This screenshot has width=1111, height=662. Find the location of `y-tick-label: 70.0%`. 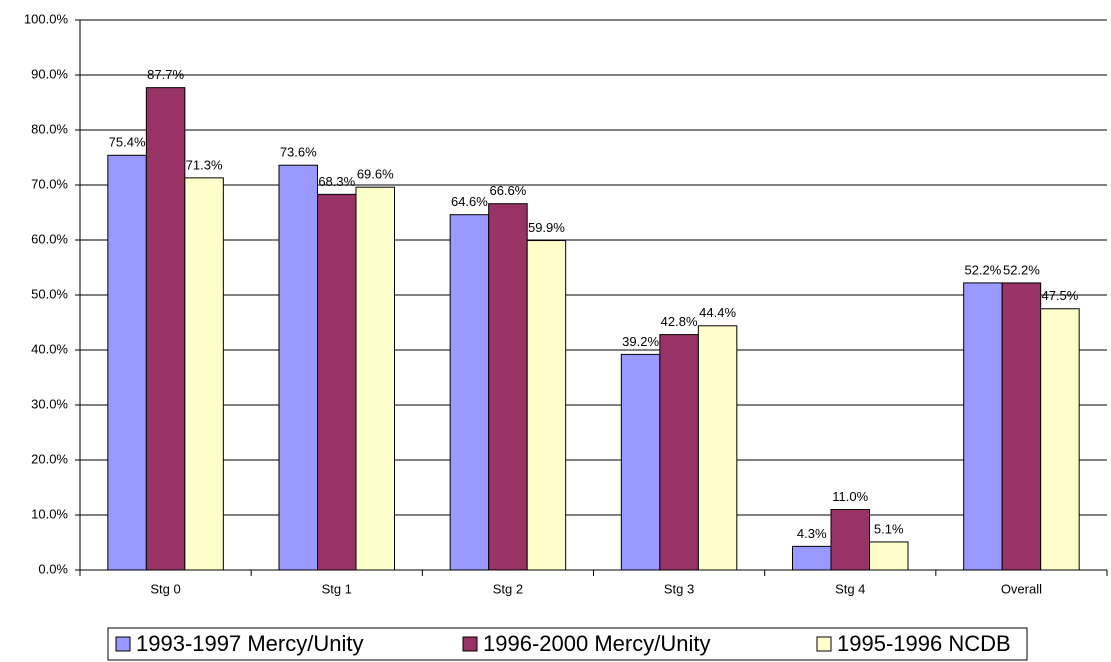

y-tick-label: 70.0% is located at coordinates (49, 183).